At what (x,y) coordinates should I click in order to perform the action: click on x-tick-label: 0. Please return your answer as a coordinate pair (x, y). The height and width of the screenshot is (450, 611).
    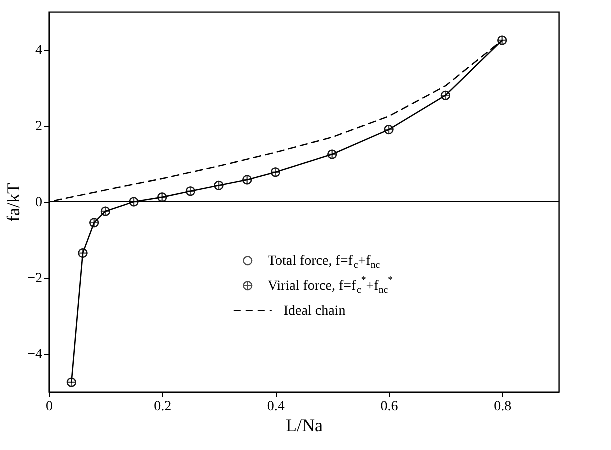
    Looking at the image, I should click on (49, 407).